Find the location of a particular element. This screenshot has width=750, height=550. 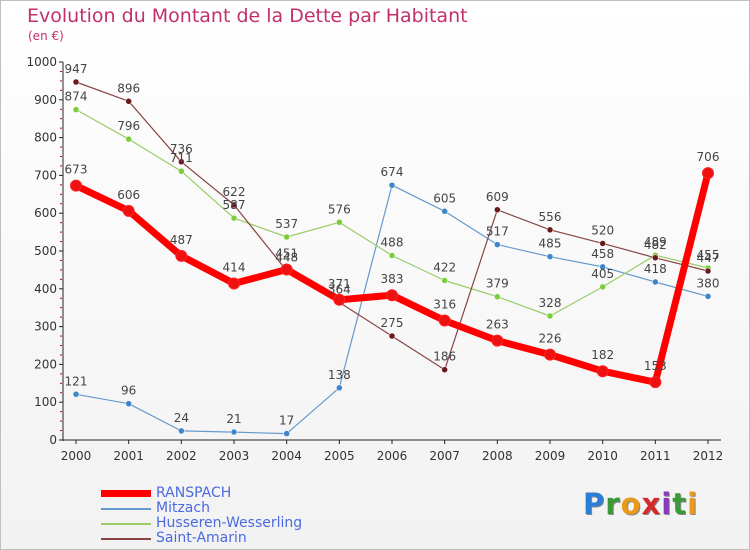

y-tick-label: 400 is located at coordinates (45, 289).